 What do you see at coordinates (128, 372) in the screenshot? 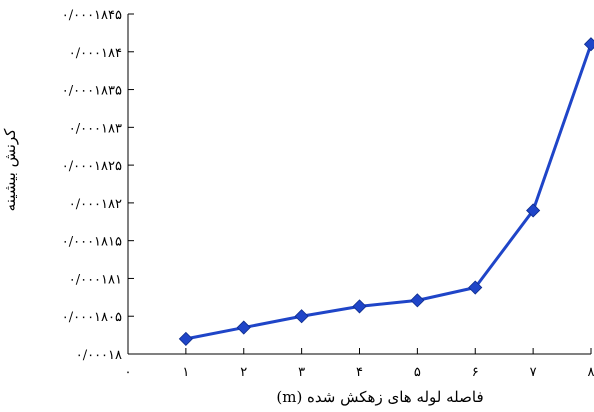
I see `x-tick-label: ۰` at bounding box center [128, 372].